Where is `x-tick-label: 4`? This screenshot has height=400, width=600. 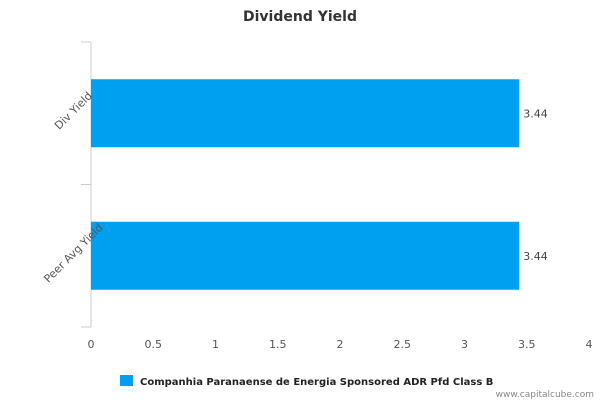
x-tick-label: 4 is located at coordinates (589, 344).